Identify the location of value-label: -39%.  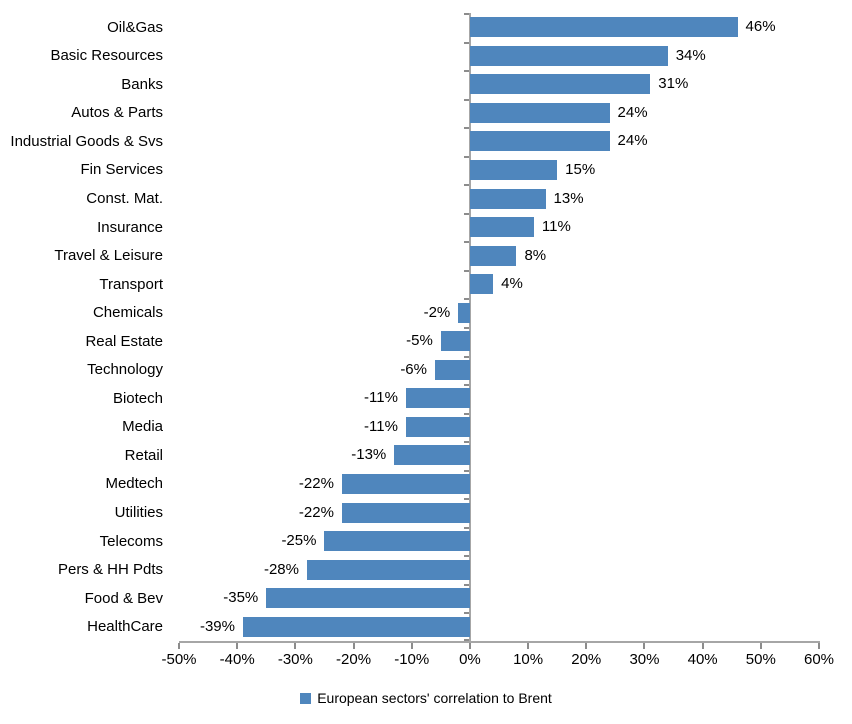
(217, 626).